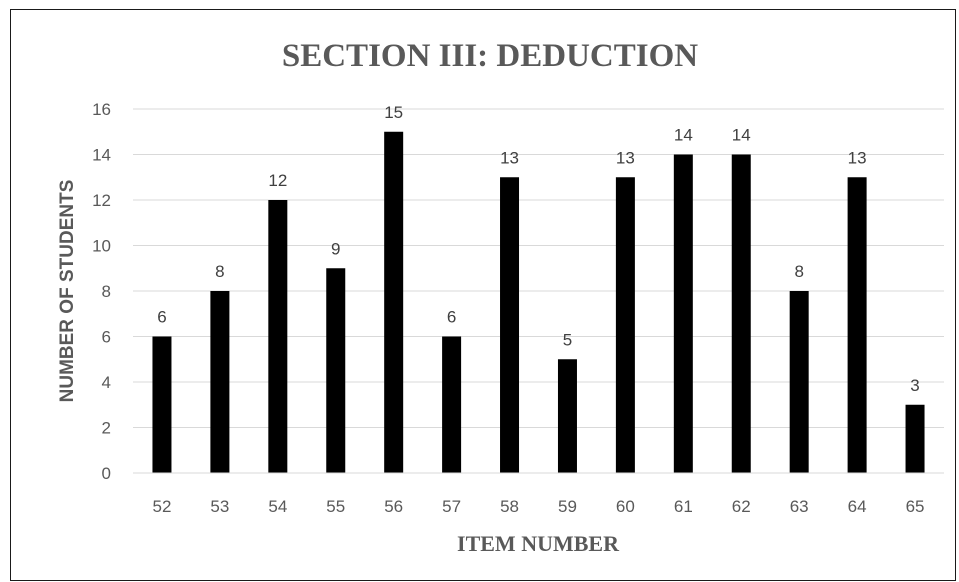 The height and width of the screenshot is (582, 959). Describe the element at coordinates (277, 506) in the screenshot. I see `x-tick-label: 54` at that location.